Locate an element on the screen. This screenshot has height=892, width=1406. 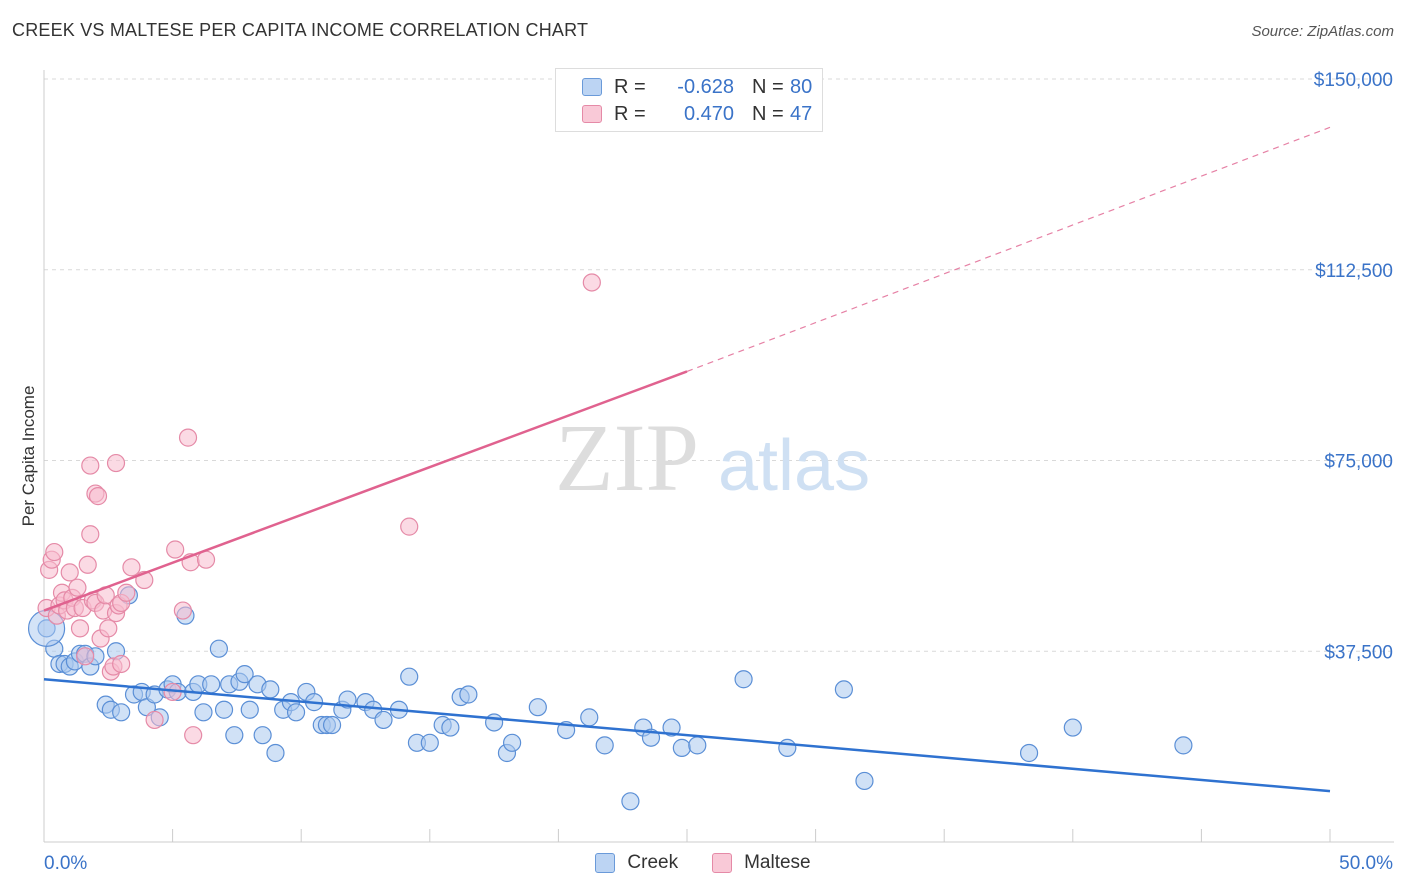
y-tick-label: $37,500 is located at coordinates (1358, 652).